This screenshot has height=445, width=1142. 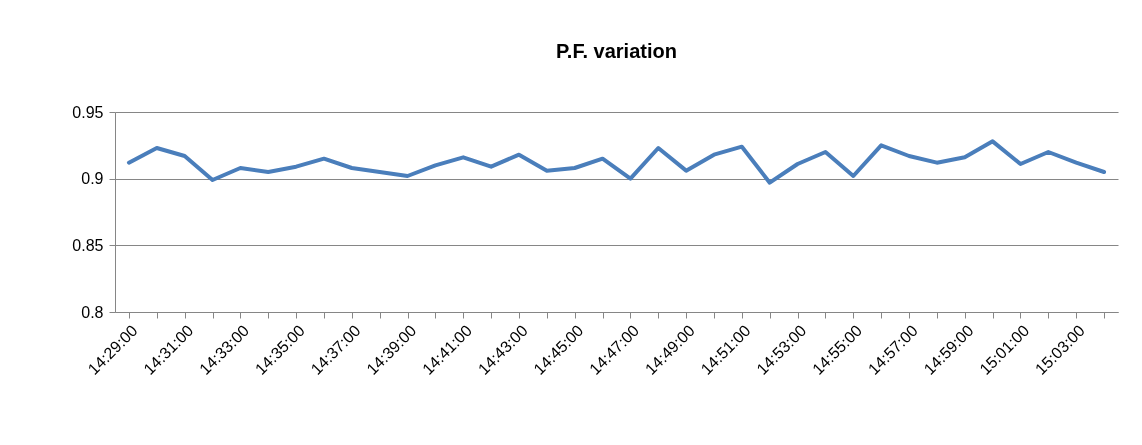 What do you see at coordinates (92, 179) in the screenshot?
I see `y-tick-label: 0.9` at bounding box center [92, 179].